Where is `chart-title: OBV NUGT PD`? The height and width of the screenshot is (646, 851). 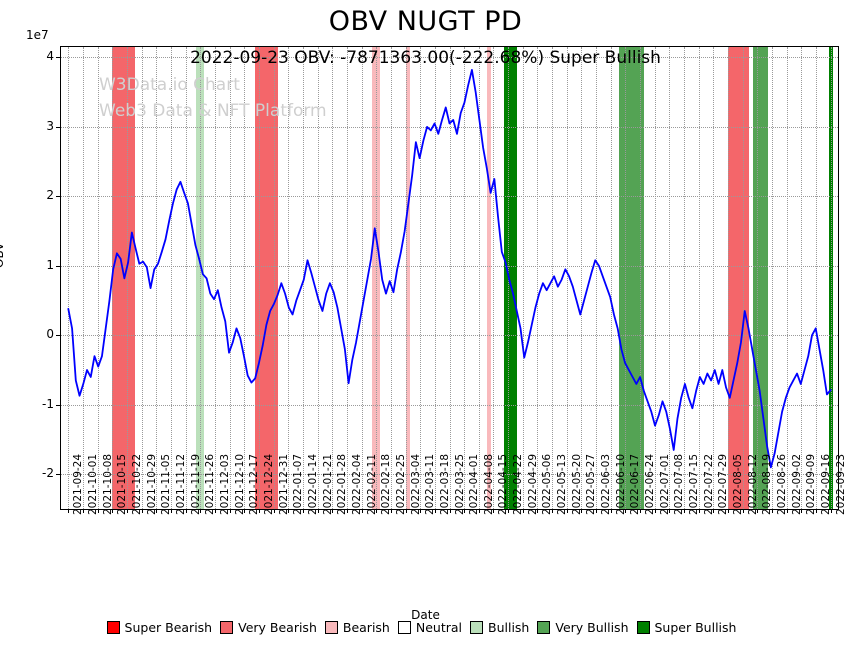
chart-title: OBV NUGT PD is located at coordinates (425, 21).